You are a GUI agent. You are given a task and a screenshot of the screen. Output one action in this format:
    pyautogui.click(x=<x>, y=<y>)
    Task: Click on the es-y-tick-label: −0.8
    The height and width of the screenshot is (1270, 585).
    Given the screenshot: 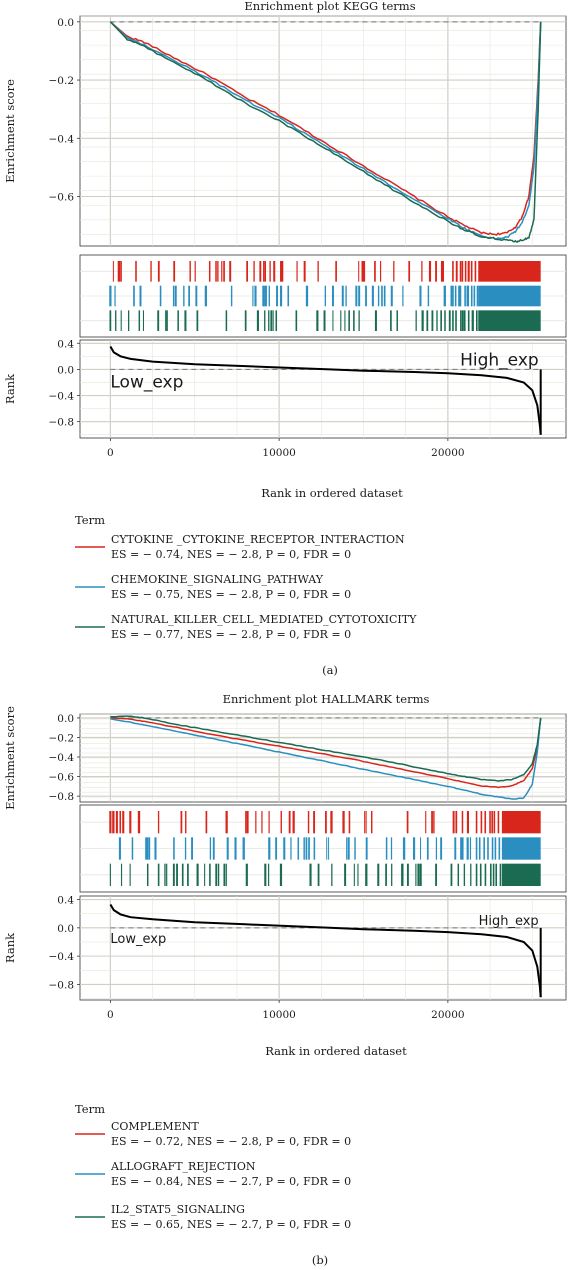 What is the action you would take?
    pyautogui.click(x=62, y=797)
    